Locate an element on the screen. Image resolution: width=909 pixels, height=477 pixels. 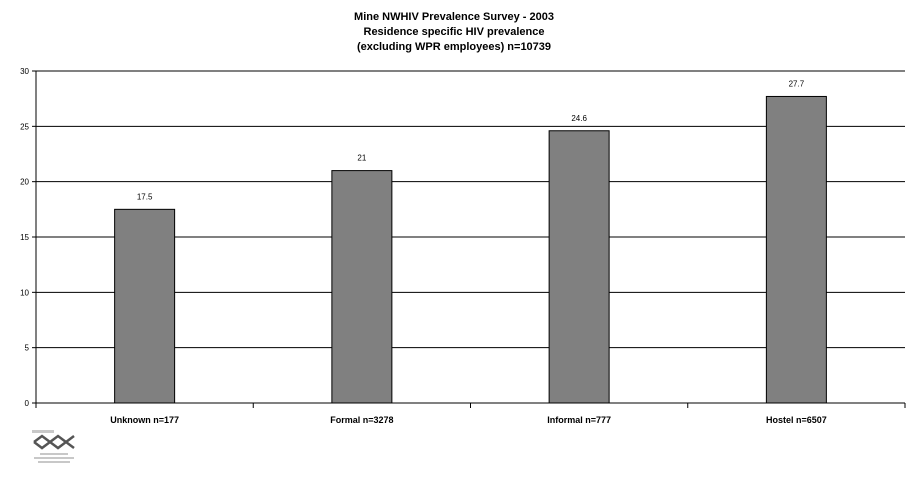
chart-title-line: Residence specific HIV prevalence is located at coordinates (454, 32).